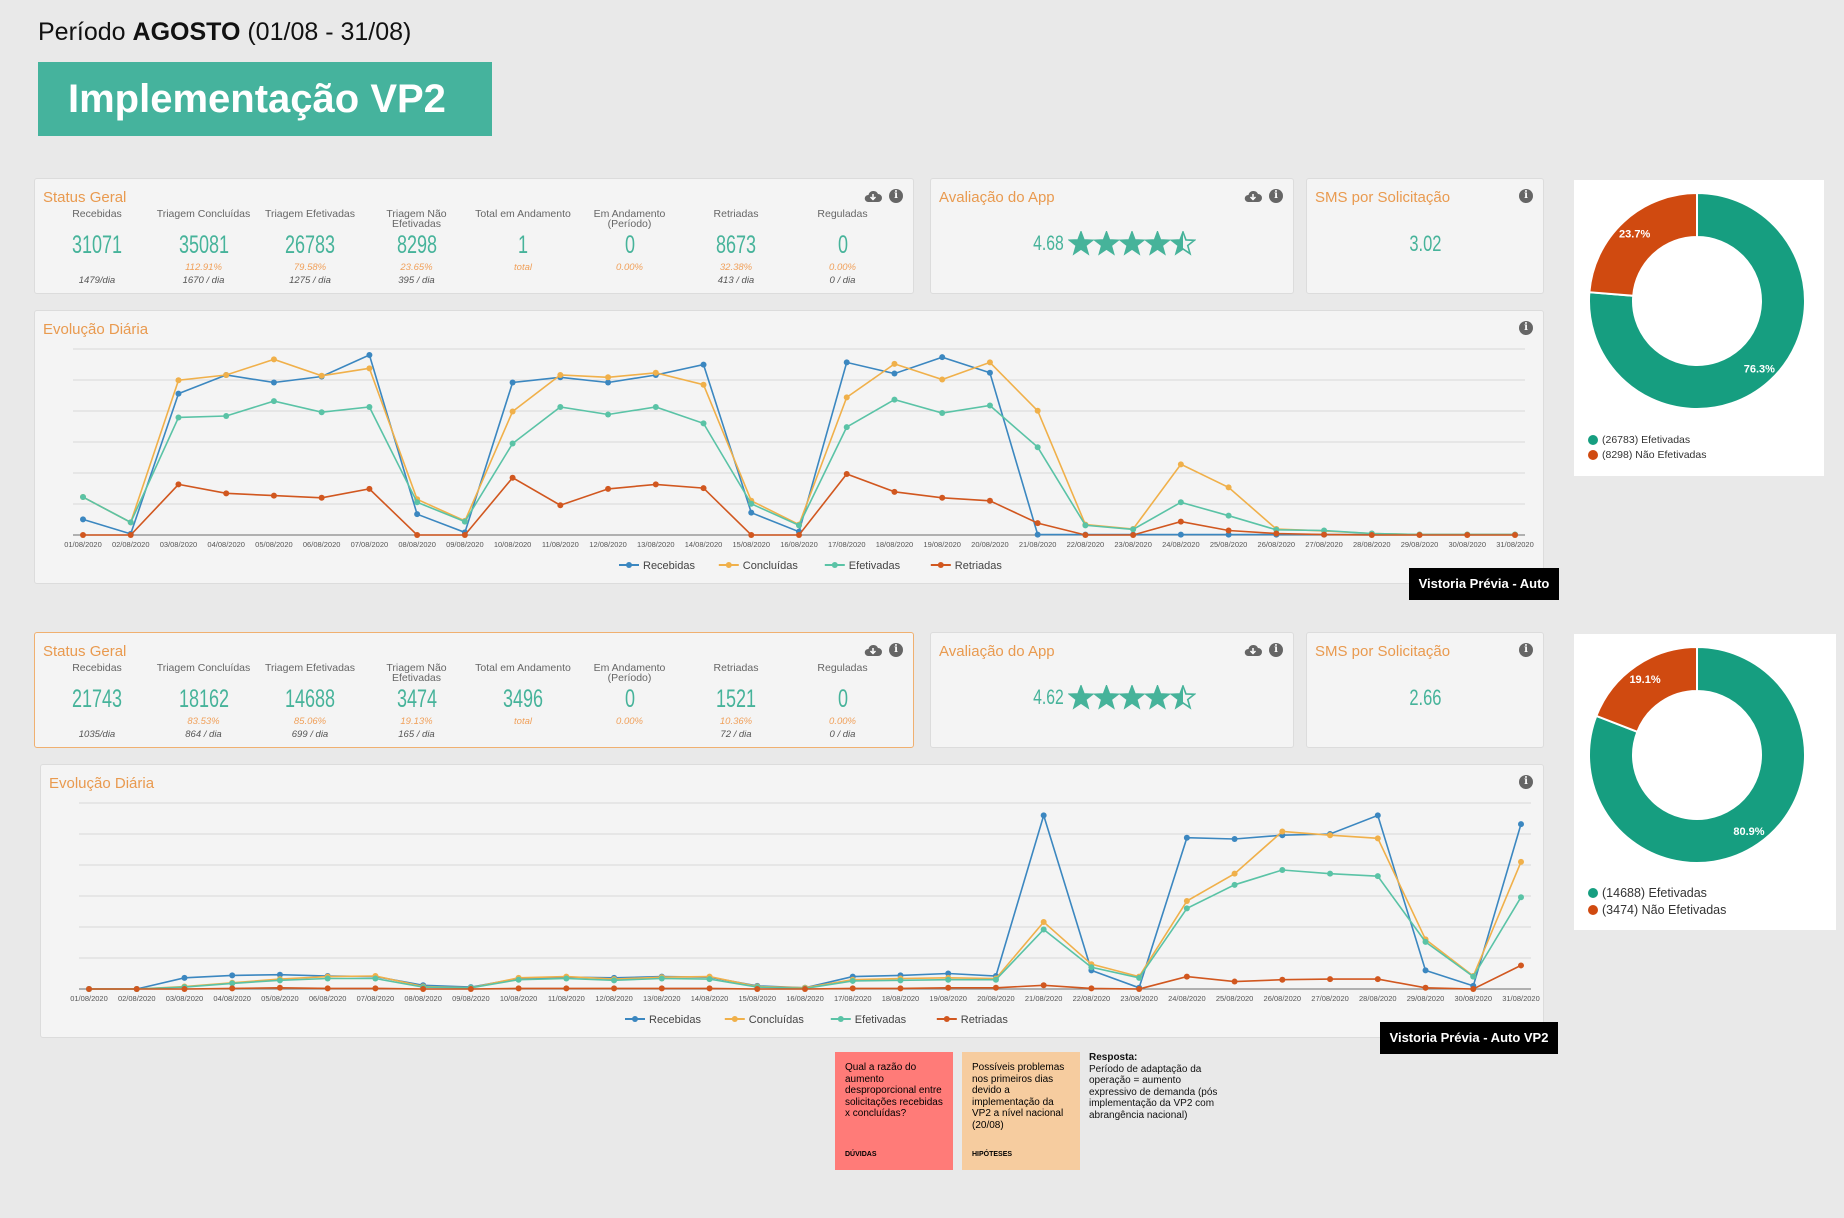  What do you see at coordinates (758, 566) in the screenshot?
I see `chart-legend-item: Concluídas` at bounding box center [758, 566].